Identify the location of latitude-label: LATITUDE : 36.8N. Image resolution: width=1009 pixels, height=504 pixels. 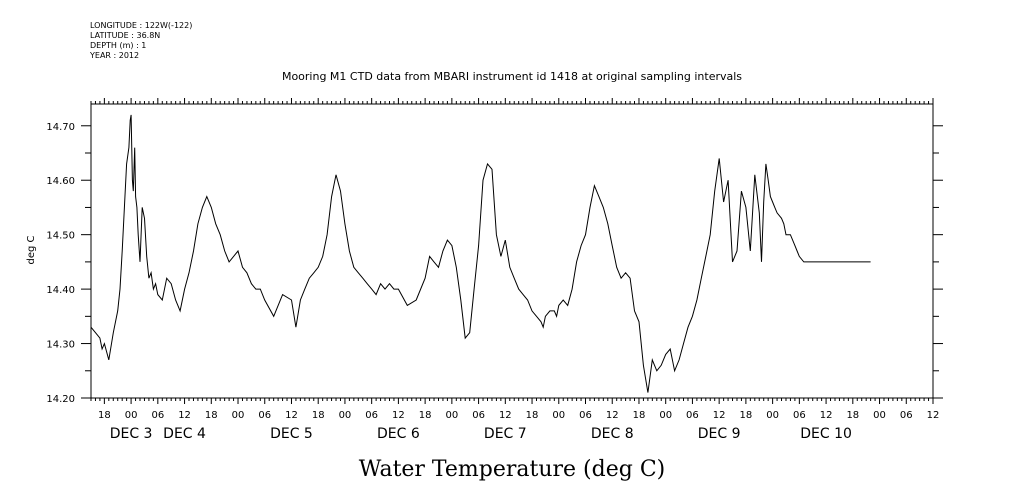
(125, 35).